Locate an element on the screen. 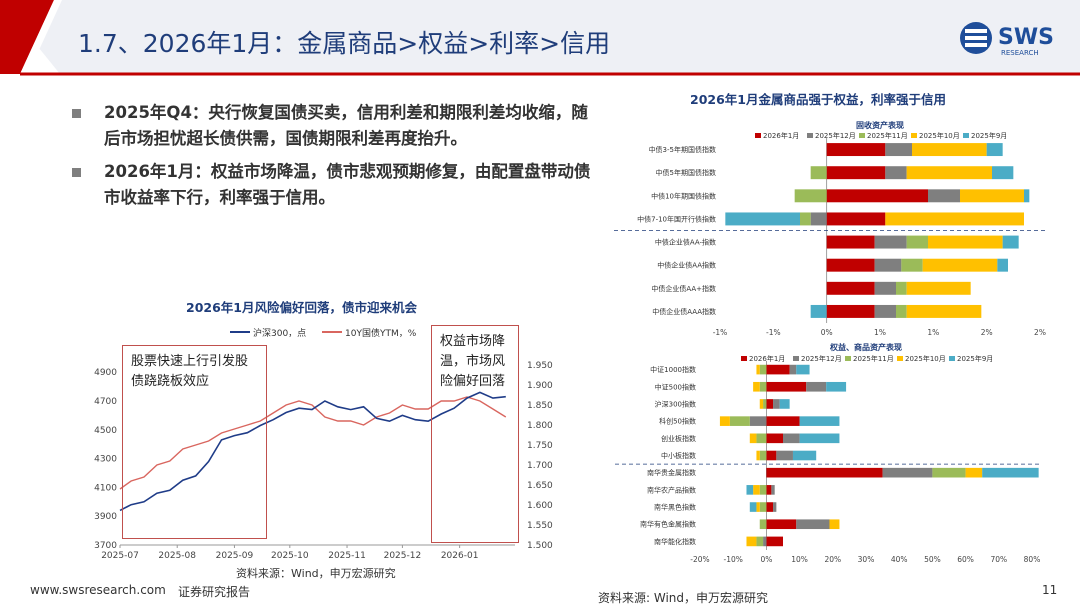 The width and height of the screenshot is (1080, 608). x-tick-label: 2026-01 is located at coordinates (460, 556).